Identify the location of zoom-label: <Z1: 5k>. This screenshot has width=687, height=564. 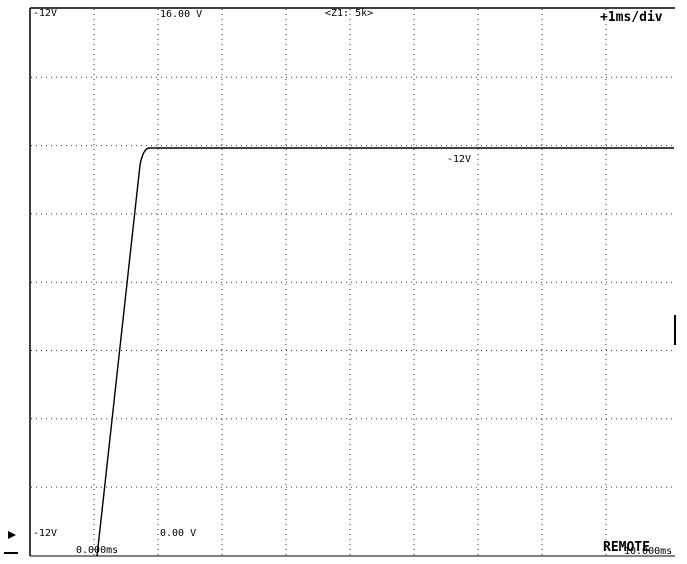
(349, 13).